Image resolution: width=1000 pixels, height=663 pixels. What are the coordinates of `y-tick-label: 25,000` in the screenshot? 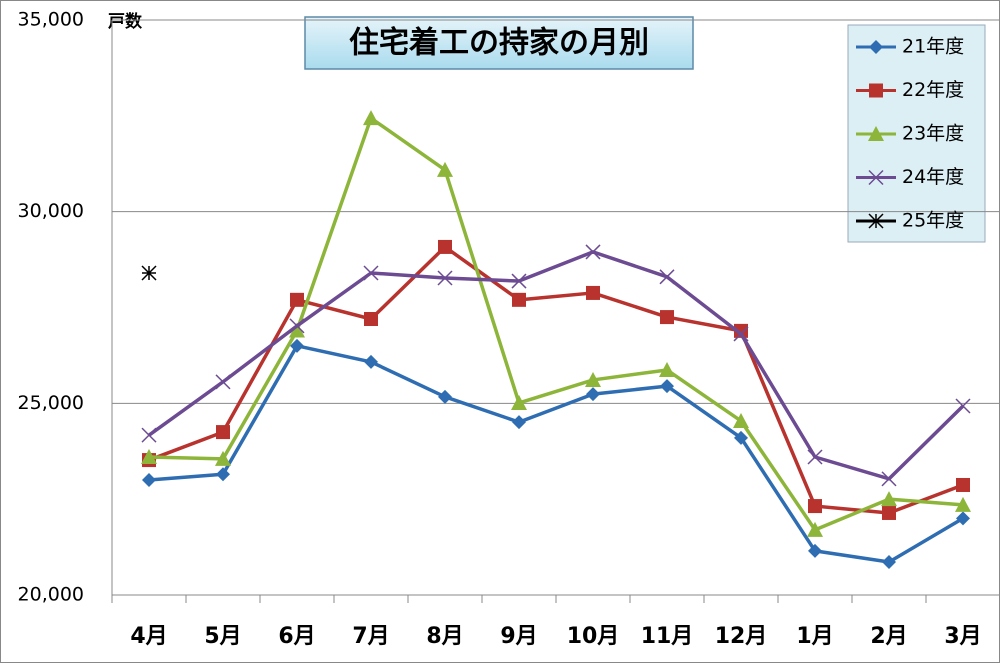 It's located at (51, 403).